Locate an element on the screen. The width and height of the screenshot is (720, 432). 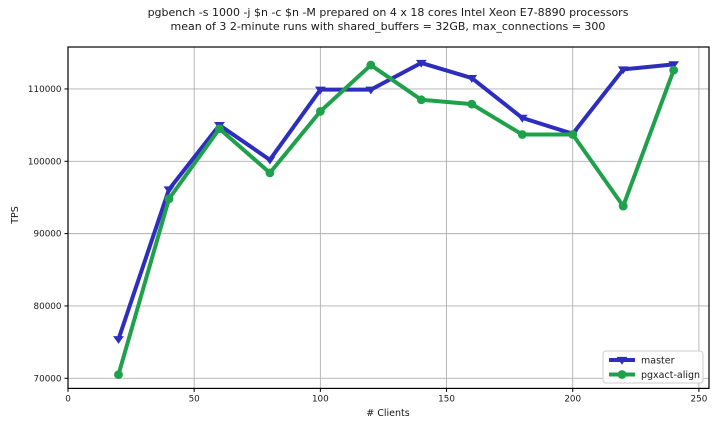
legend-marker-pgxact-align is located at coordinates (622, 374).